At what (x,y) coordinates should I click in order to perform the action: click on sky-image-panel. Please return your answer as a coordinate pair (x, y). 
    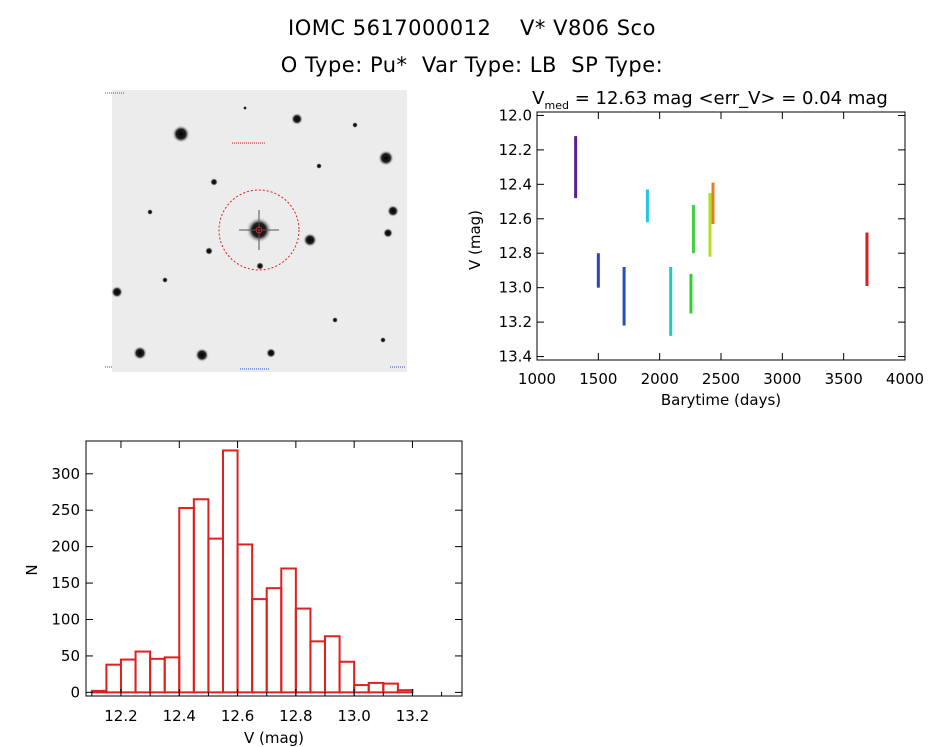
    Looking at the image, I should click on (256, 231).